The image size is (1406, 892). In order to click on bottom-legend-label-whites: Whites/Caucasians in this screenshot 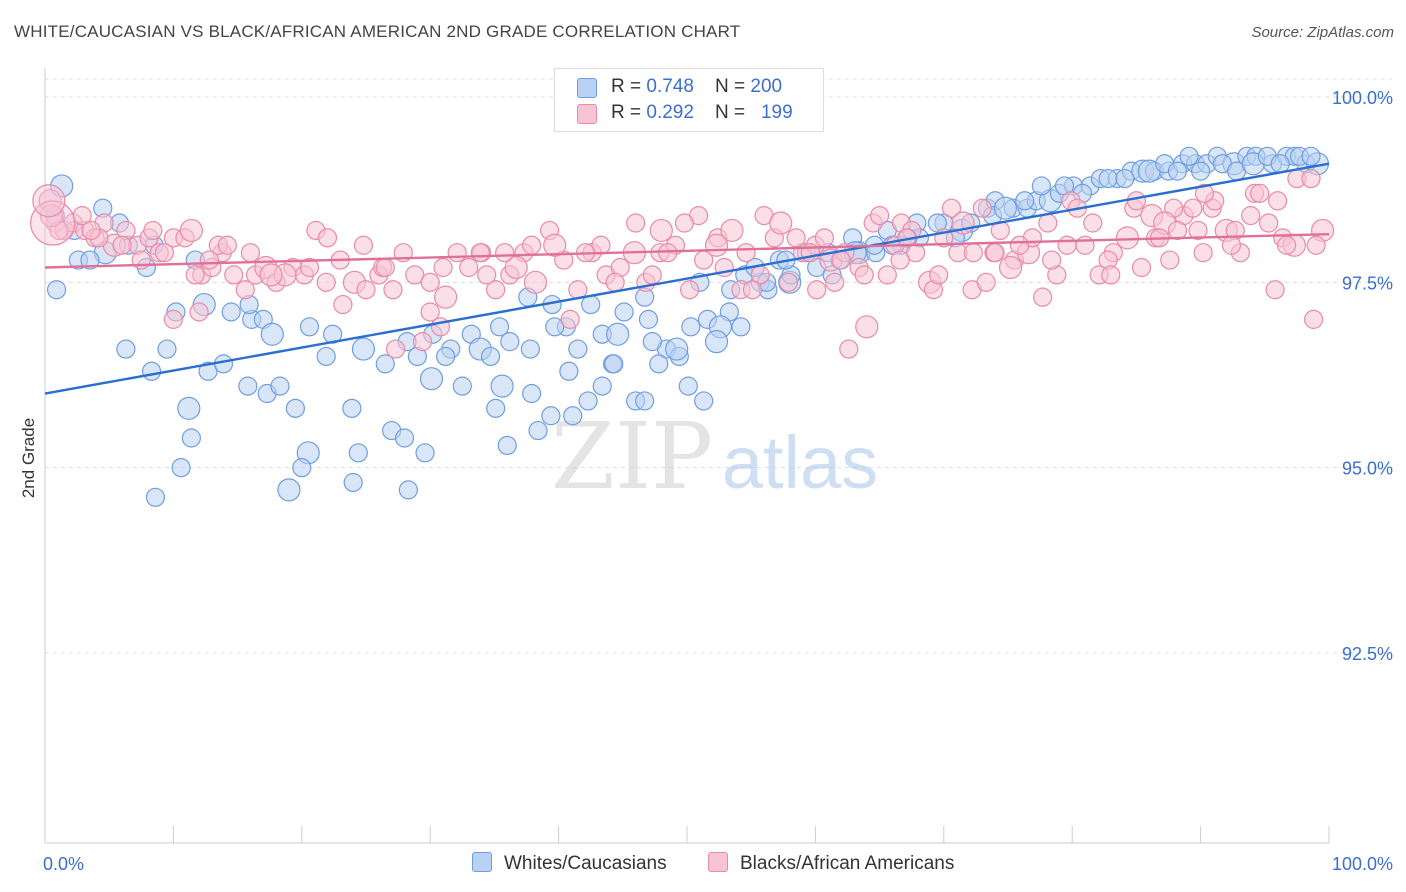, I will do `click(585, 863)`.